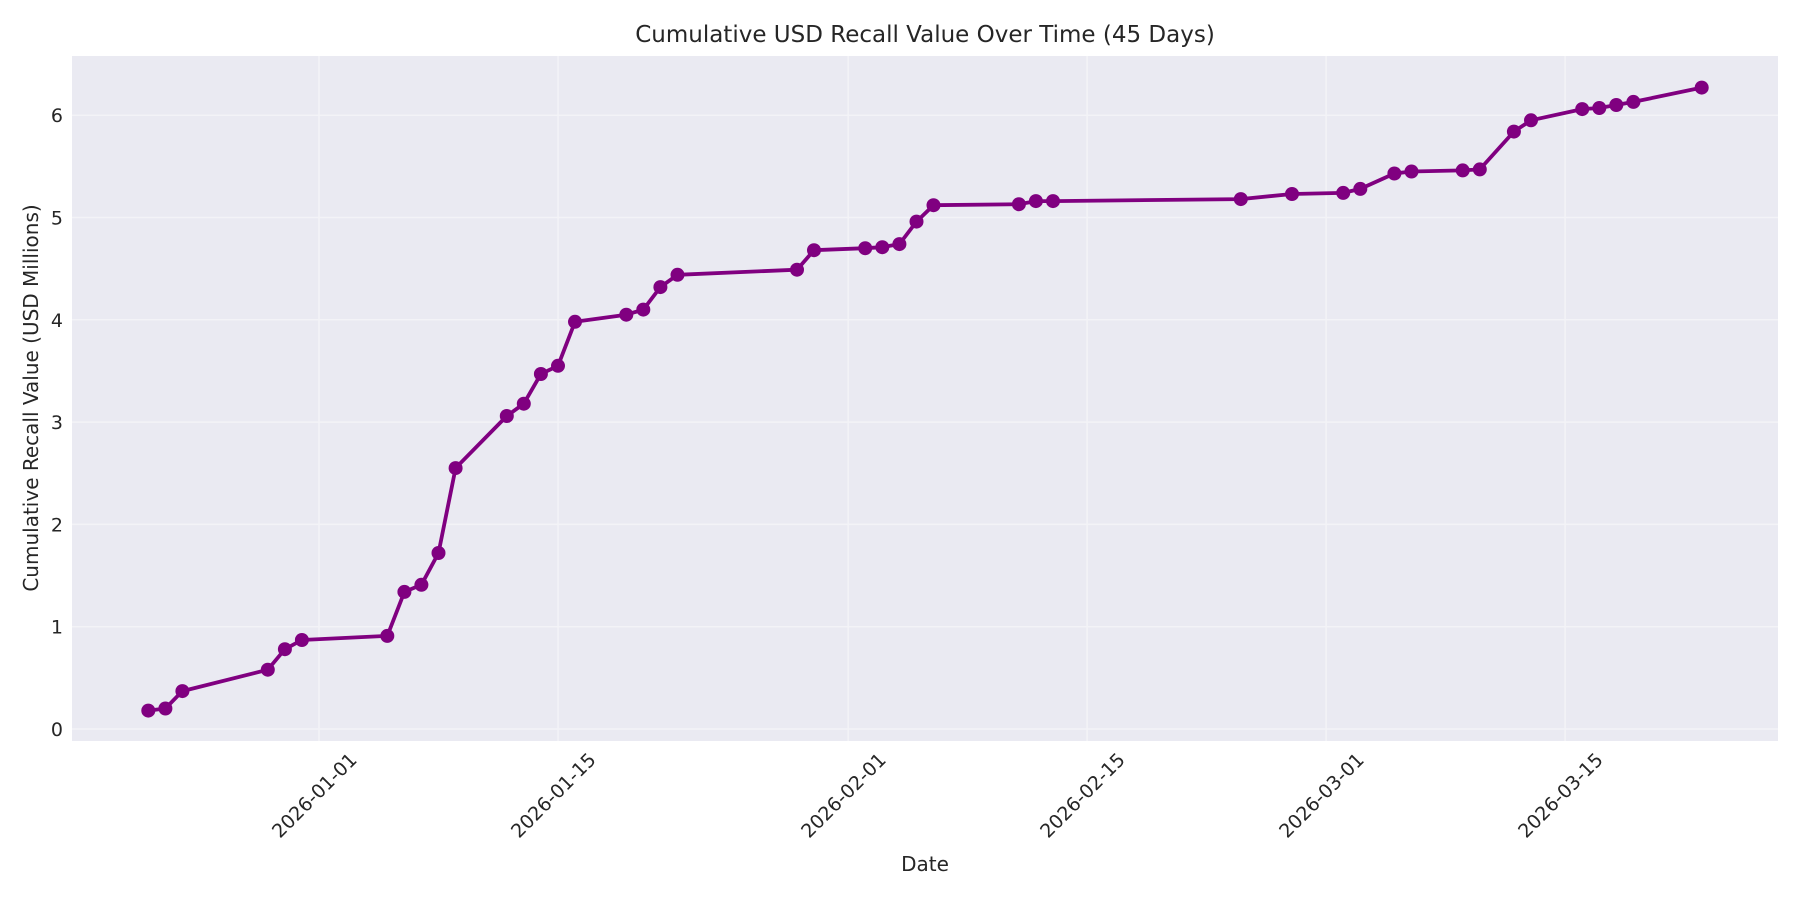  Describe the element at coordinates (57, 321) in the screenshot. I see `y-tick-label: 4` at that location.